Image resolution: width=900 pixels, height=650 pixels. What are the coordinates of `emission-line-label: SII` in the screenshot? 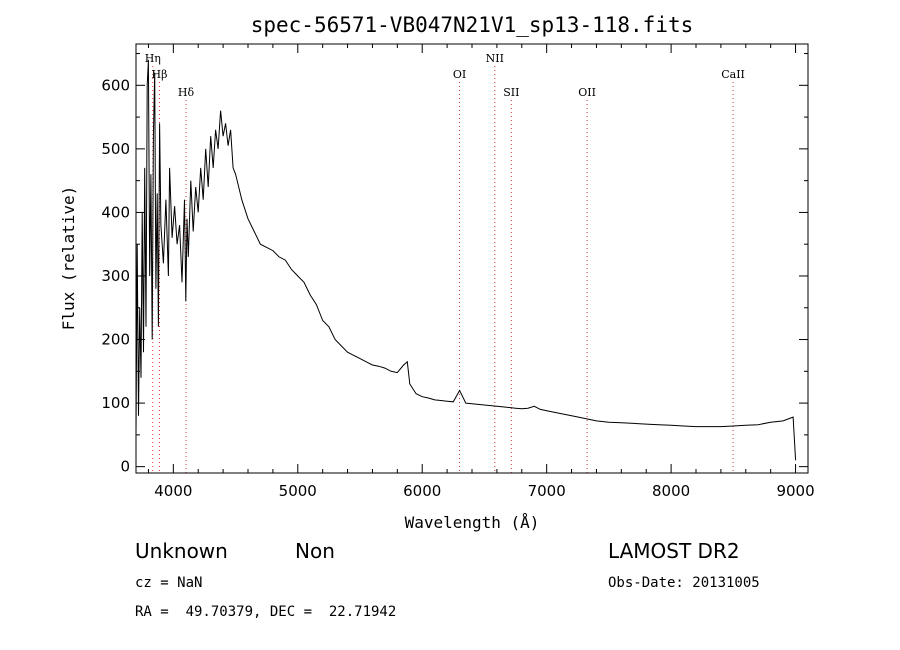 It's located at (511, 92).